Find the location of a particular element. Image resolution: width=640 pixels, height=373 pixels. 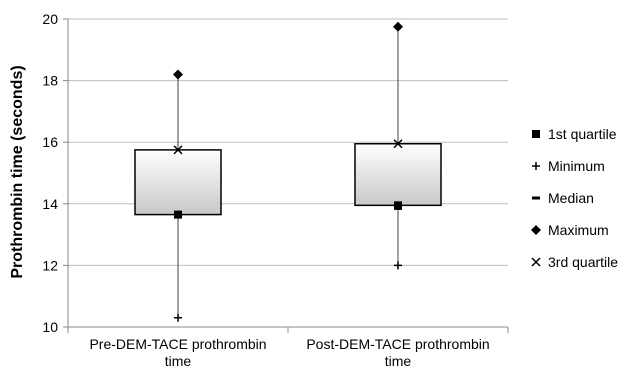

category-label: Pre-DEM-TACE prothrombin is located at coordinates (177, 344).